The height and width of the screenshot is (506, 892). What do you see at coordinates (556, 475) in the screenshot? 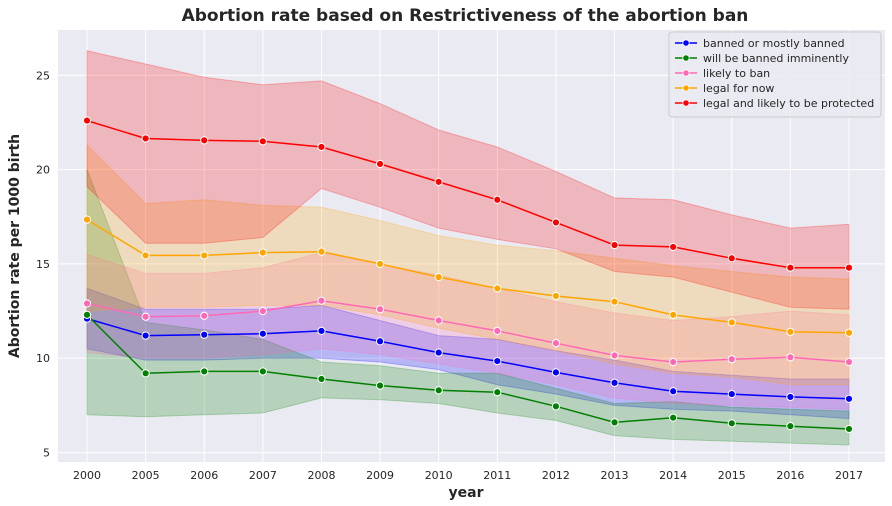
I see `x-tick-label: 2012` at bounding box center [556, 475].